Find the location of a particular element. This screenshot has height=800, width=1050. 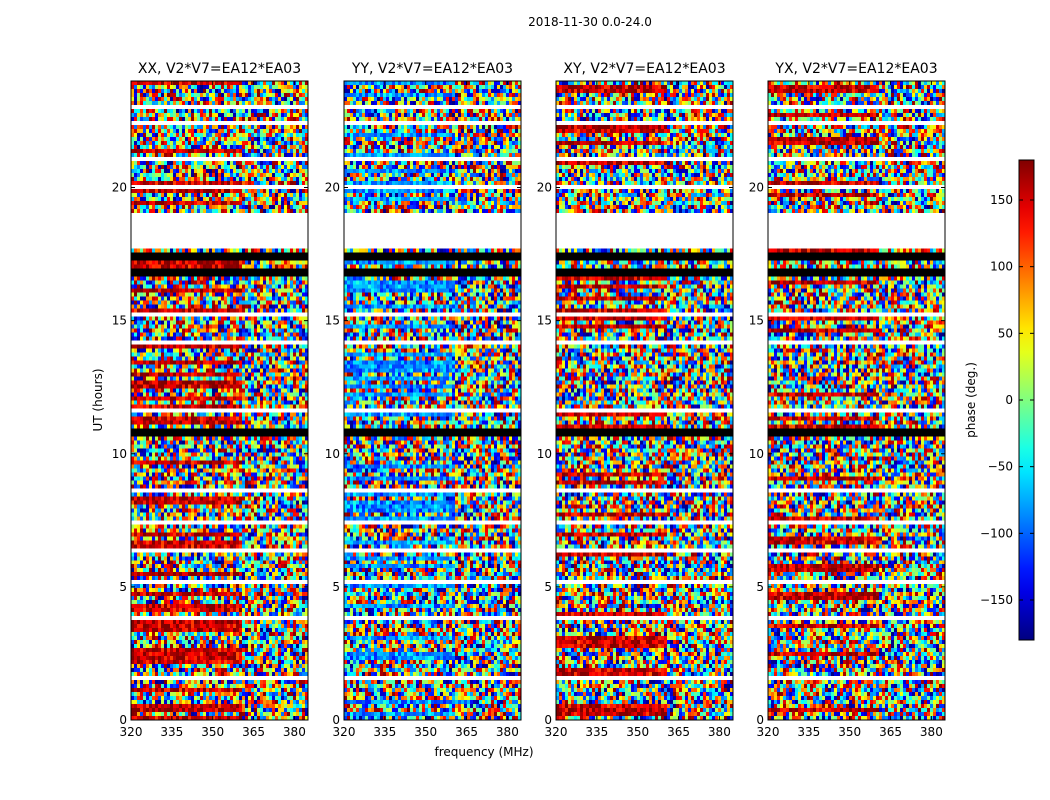

colorbar-label: phase (deg.) is located at coordinates (971, 400).